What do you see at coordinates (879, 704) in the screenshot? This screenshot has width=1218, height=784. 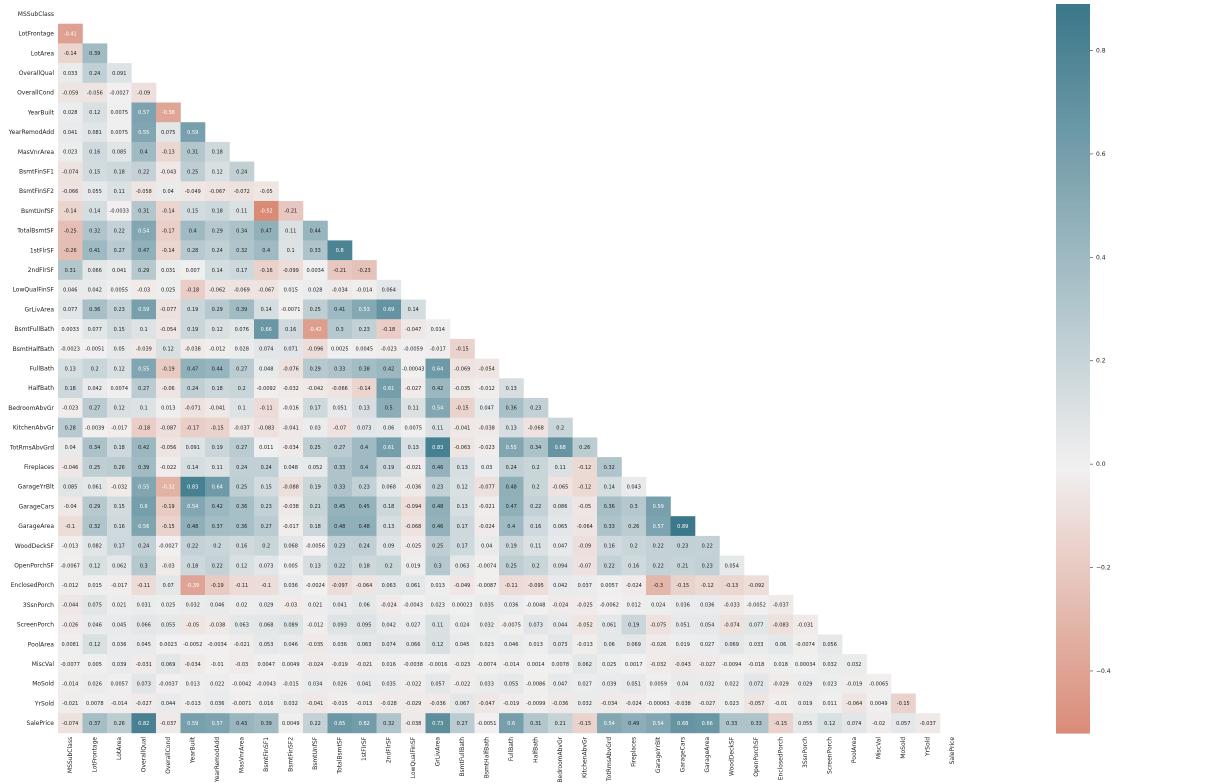 I see `cell-value-label: 0.0049` at bounding box center [879, 704].